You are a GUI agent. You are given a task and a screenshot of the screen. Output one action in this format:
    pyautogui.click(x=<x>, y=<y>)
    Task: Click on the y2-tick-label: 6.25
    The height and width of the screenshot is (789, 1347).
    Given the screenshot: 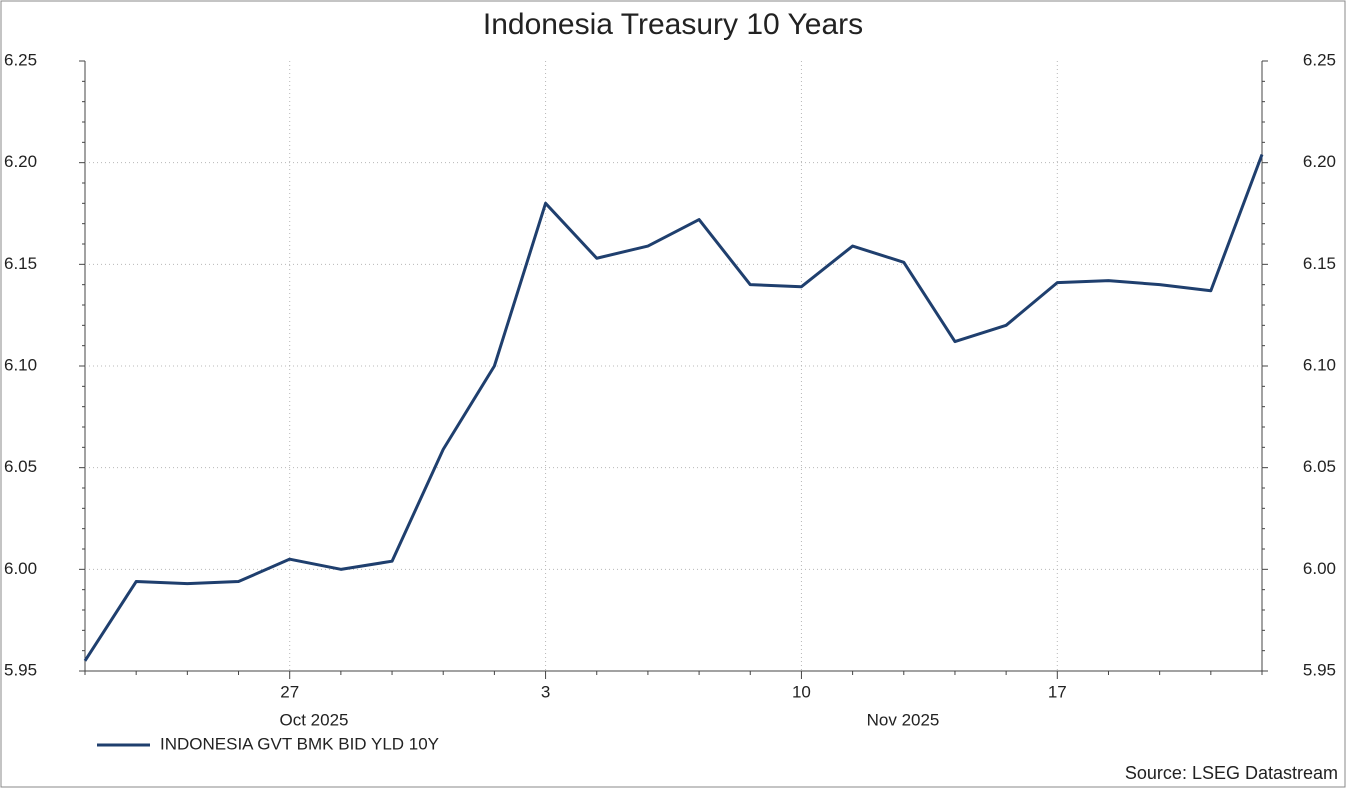 What is the action you would take?
    pyautogui.click(x=1319, y=59)
    